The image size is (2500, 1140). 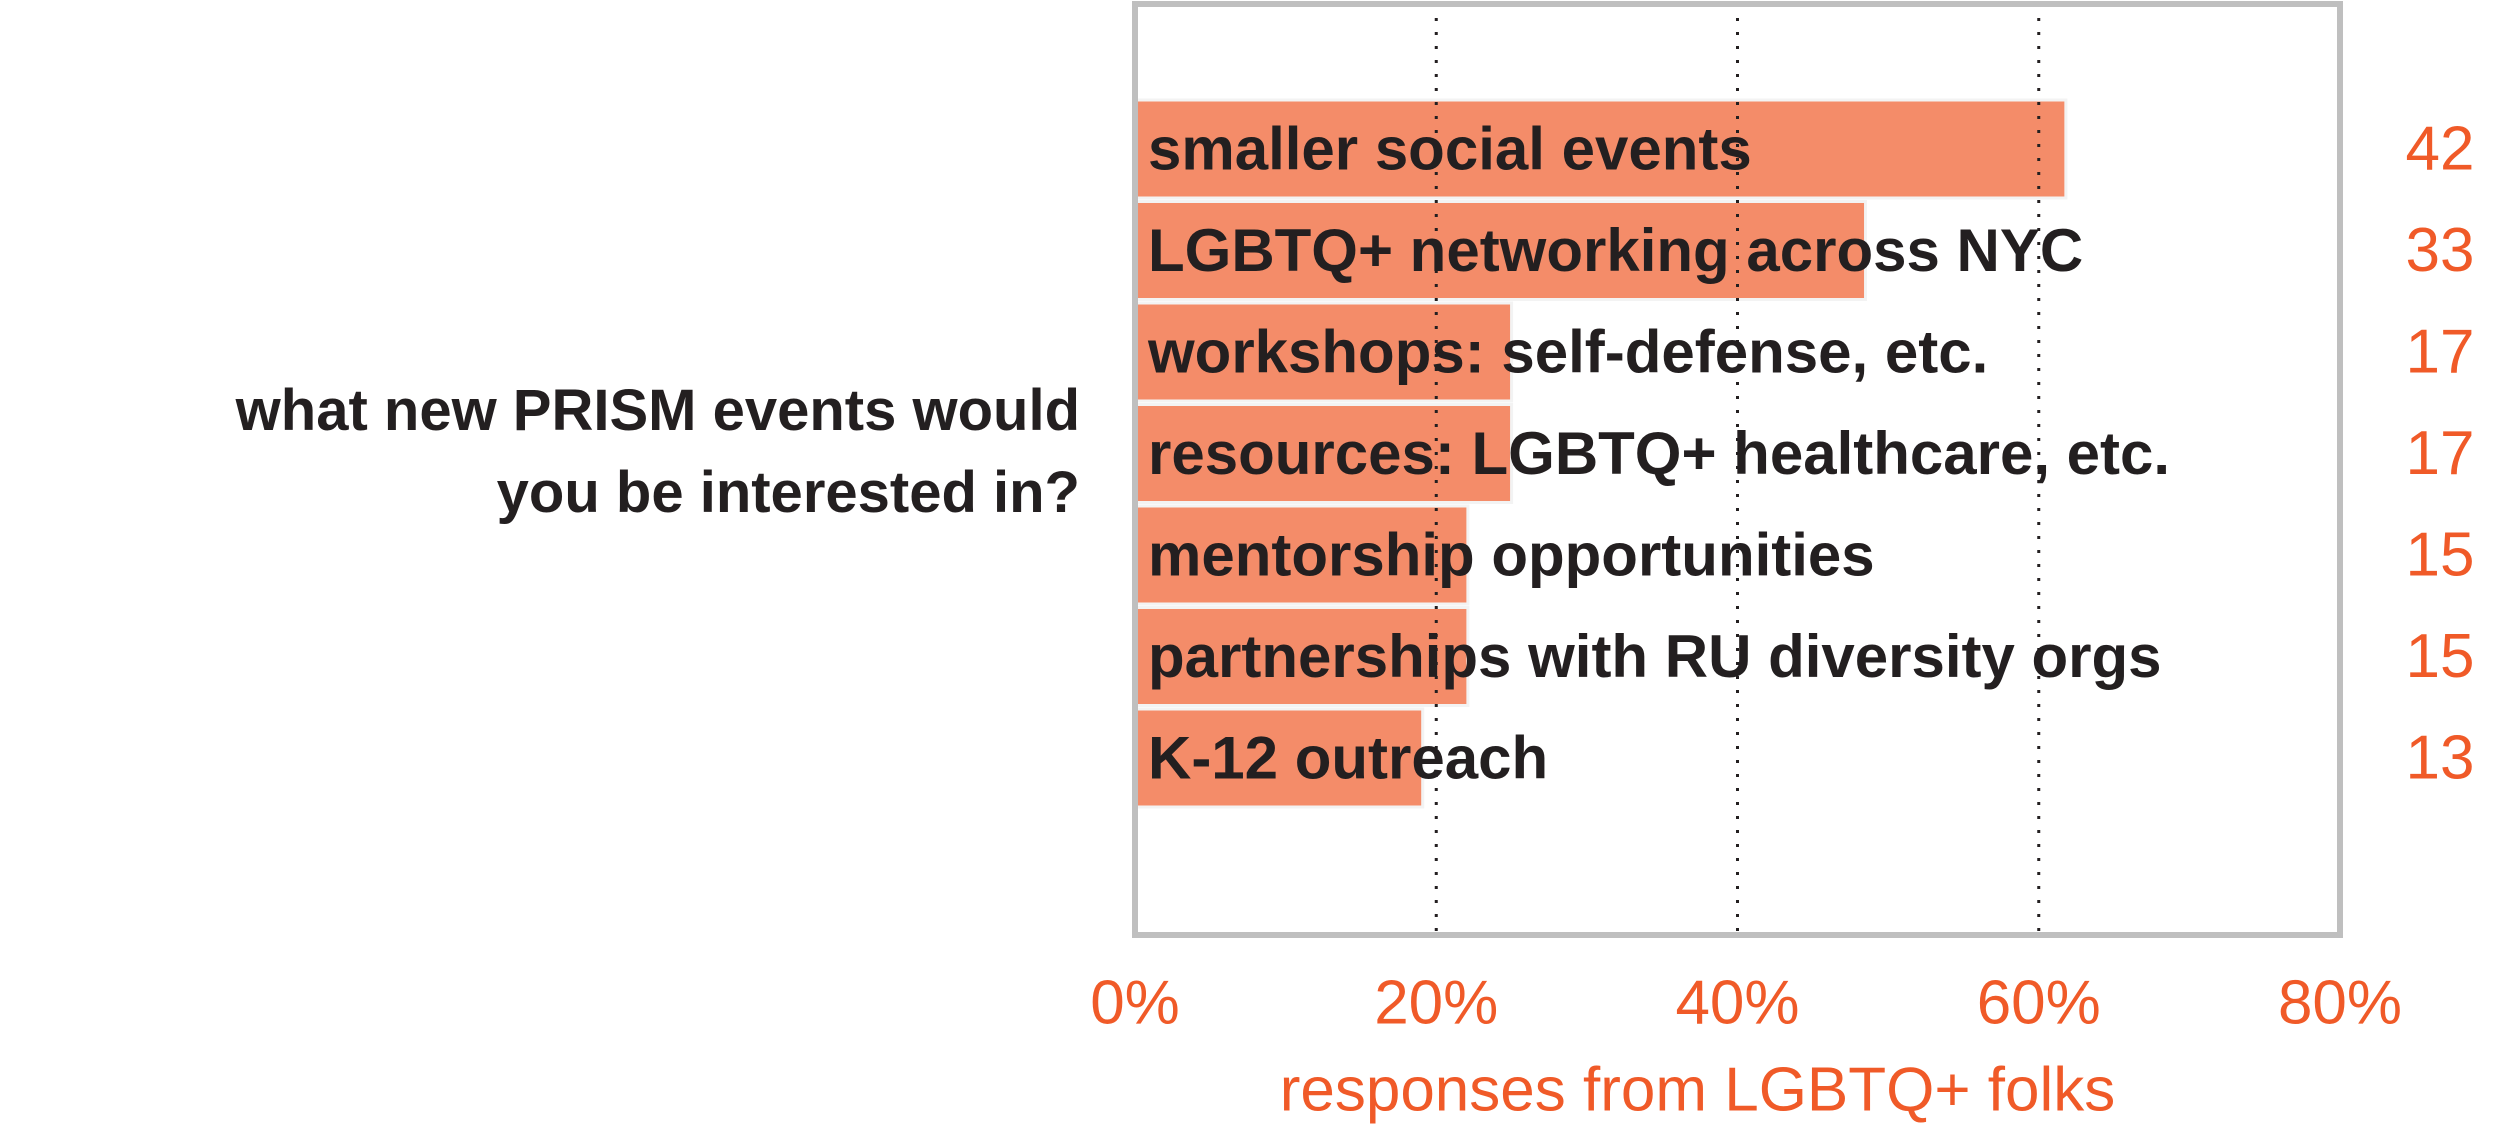 What do you see at coordinates (1348, 758) in the screenshot?
I see `bar-category-label: K-12 outreach` at bounding box center [1348, 758].